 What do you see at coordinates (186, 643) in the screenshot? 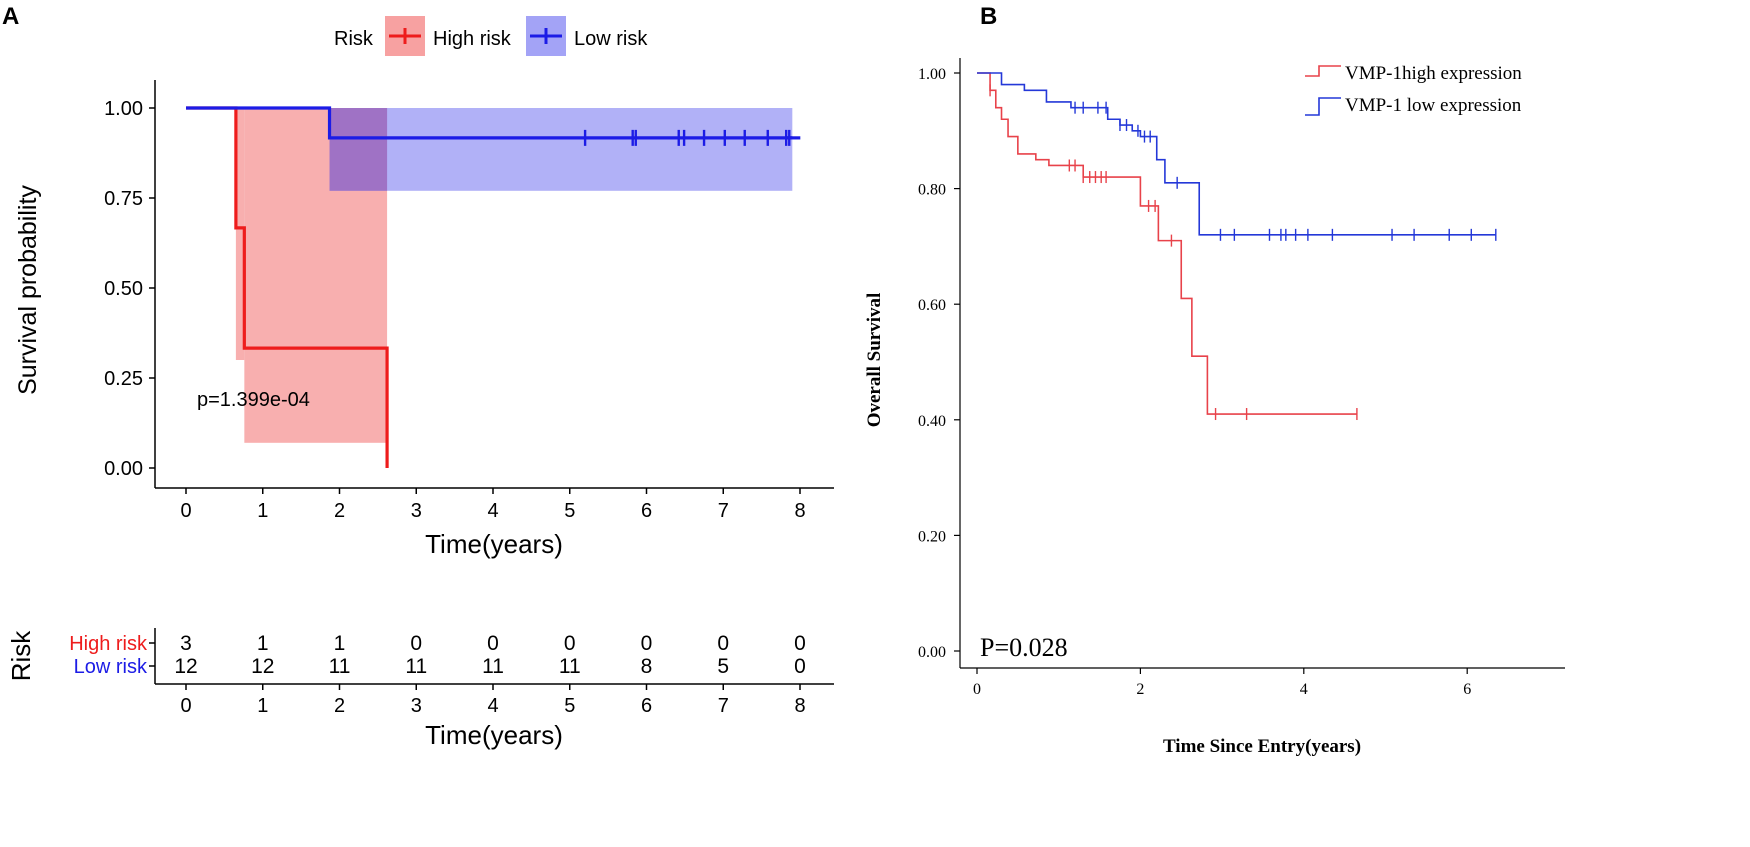
I see `risk-cell-high-0: 3` at bounding box center [186, 643].